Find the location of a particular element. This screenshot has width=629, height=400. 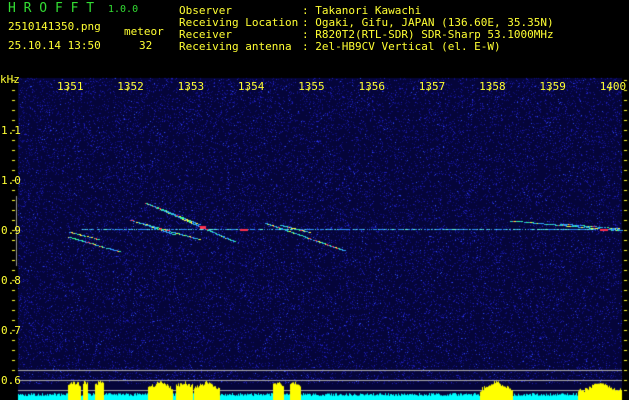

time-tick-label: 1400 is located at coordinates (613, 86).